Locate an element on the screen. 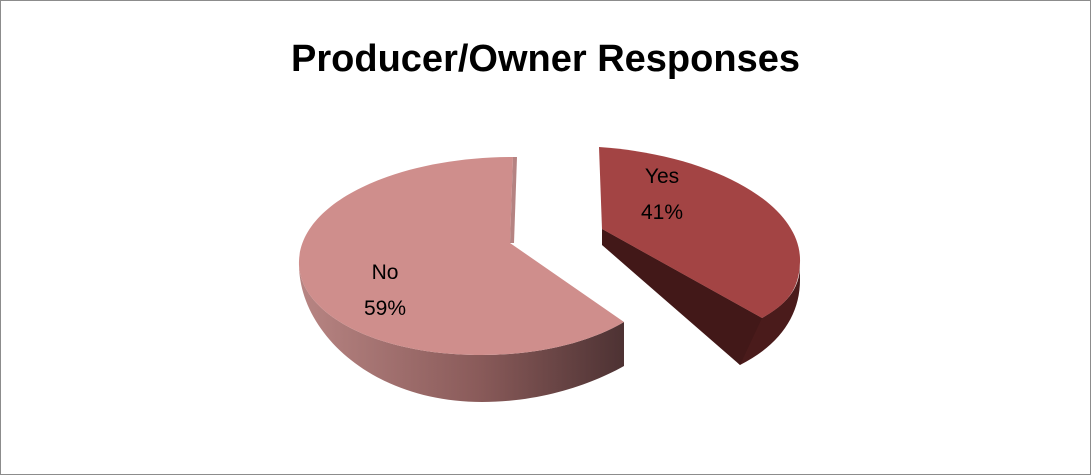 Image resolution: width=1091 pixels, height=475 pixels. pie-slice-no is located at coordinates (461, 256).